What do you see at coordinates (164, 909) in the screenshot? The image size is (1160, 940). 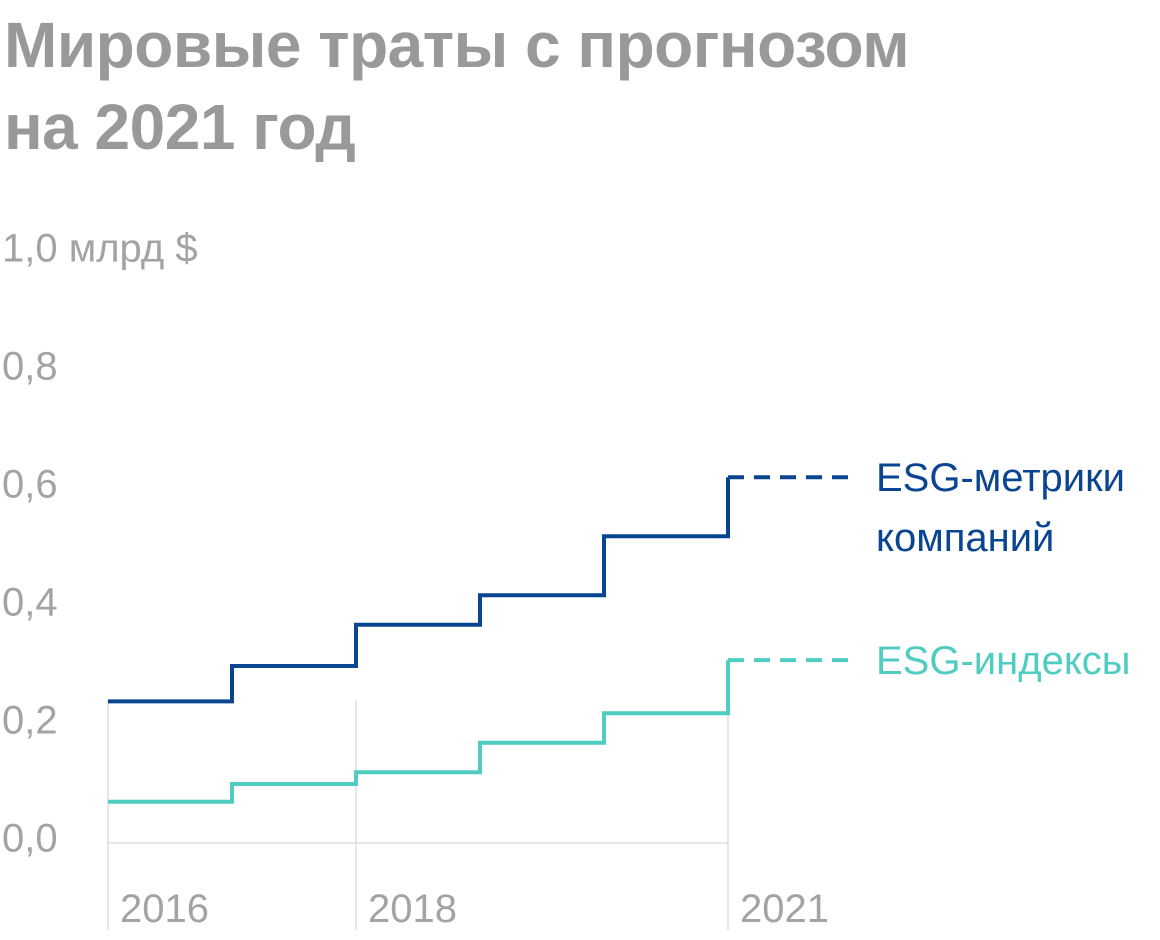 I see `x-tick-label: 2016` at bounding box center [164, 909].